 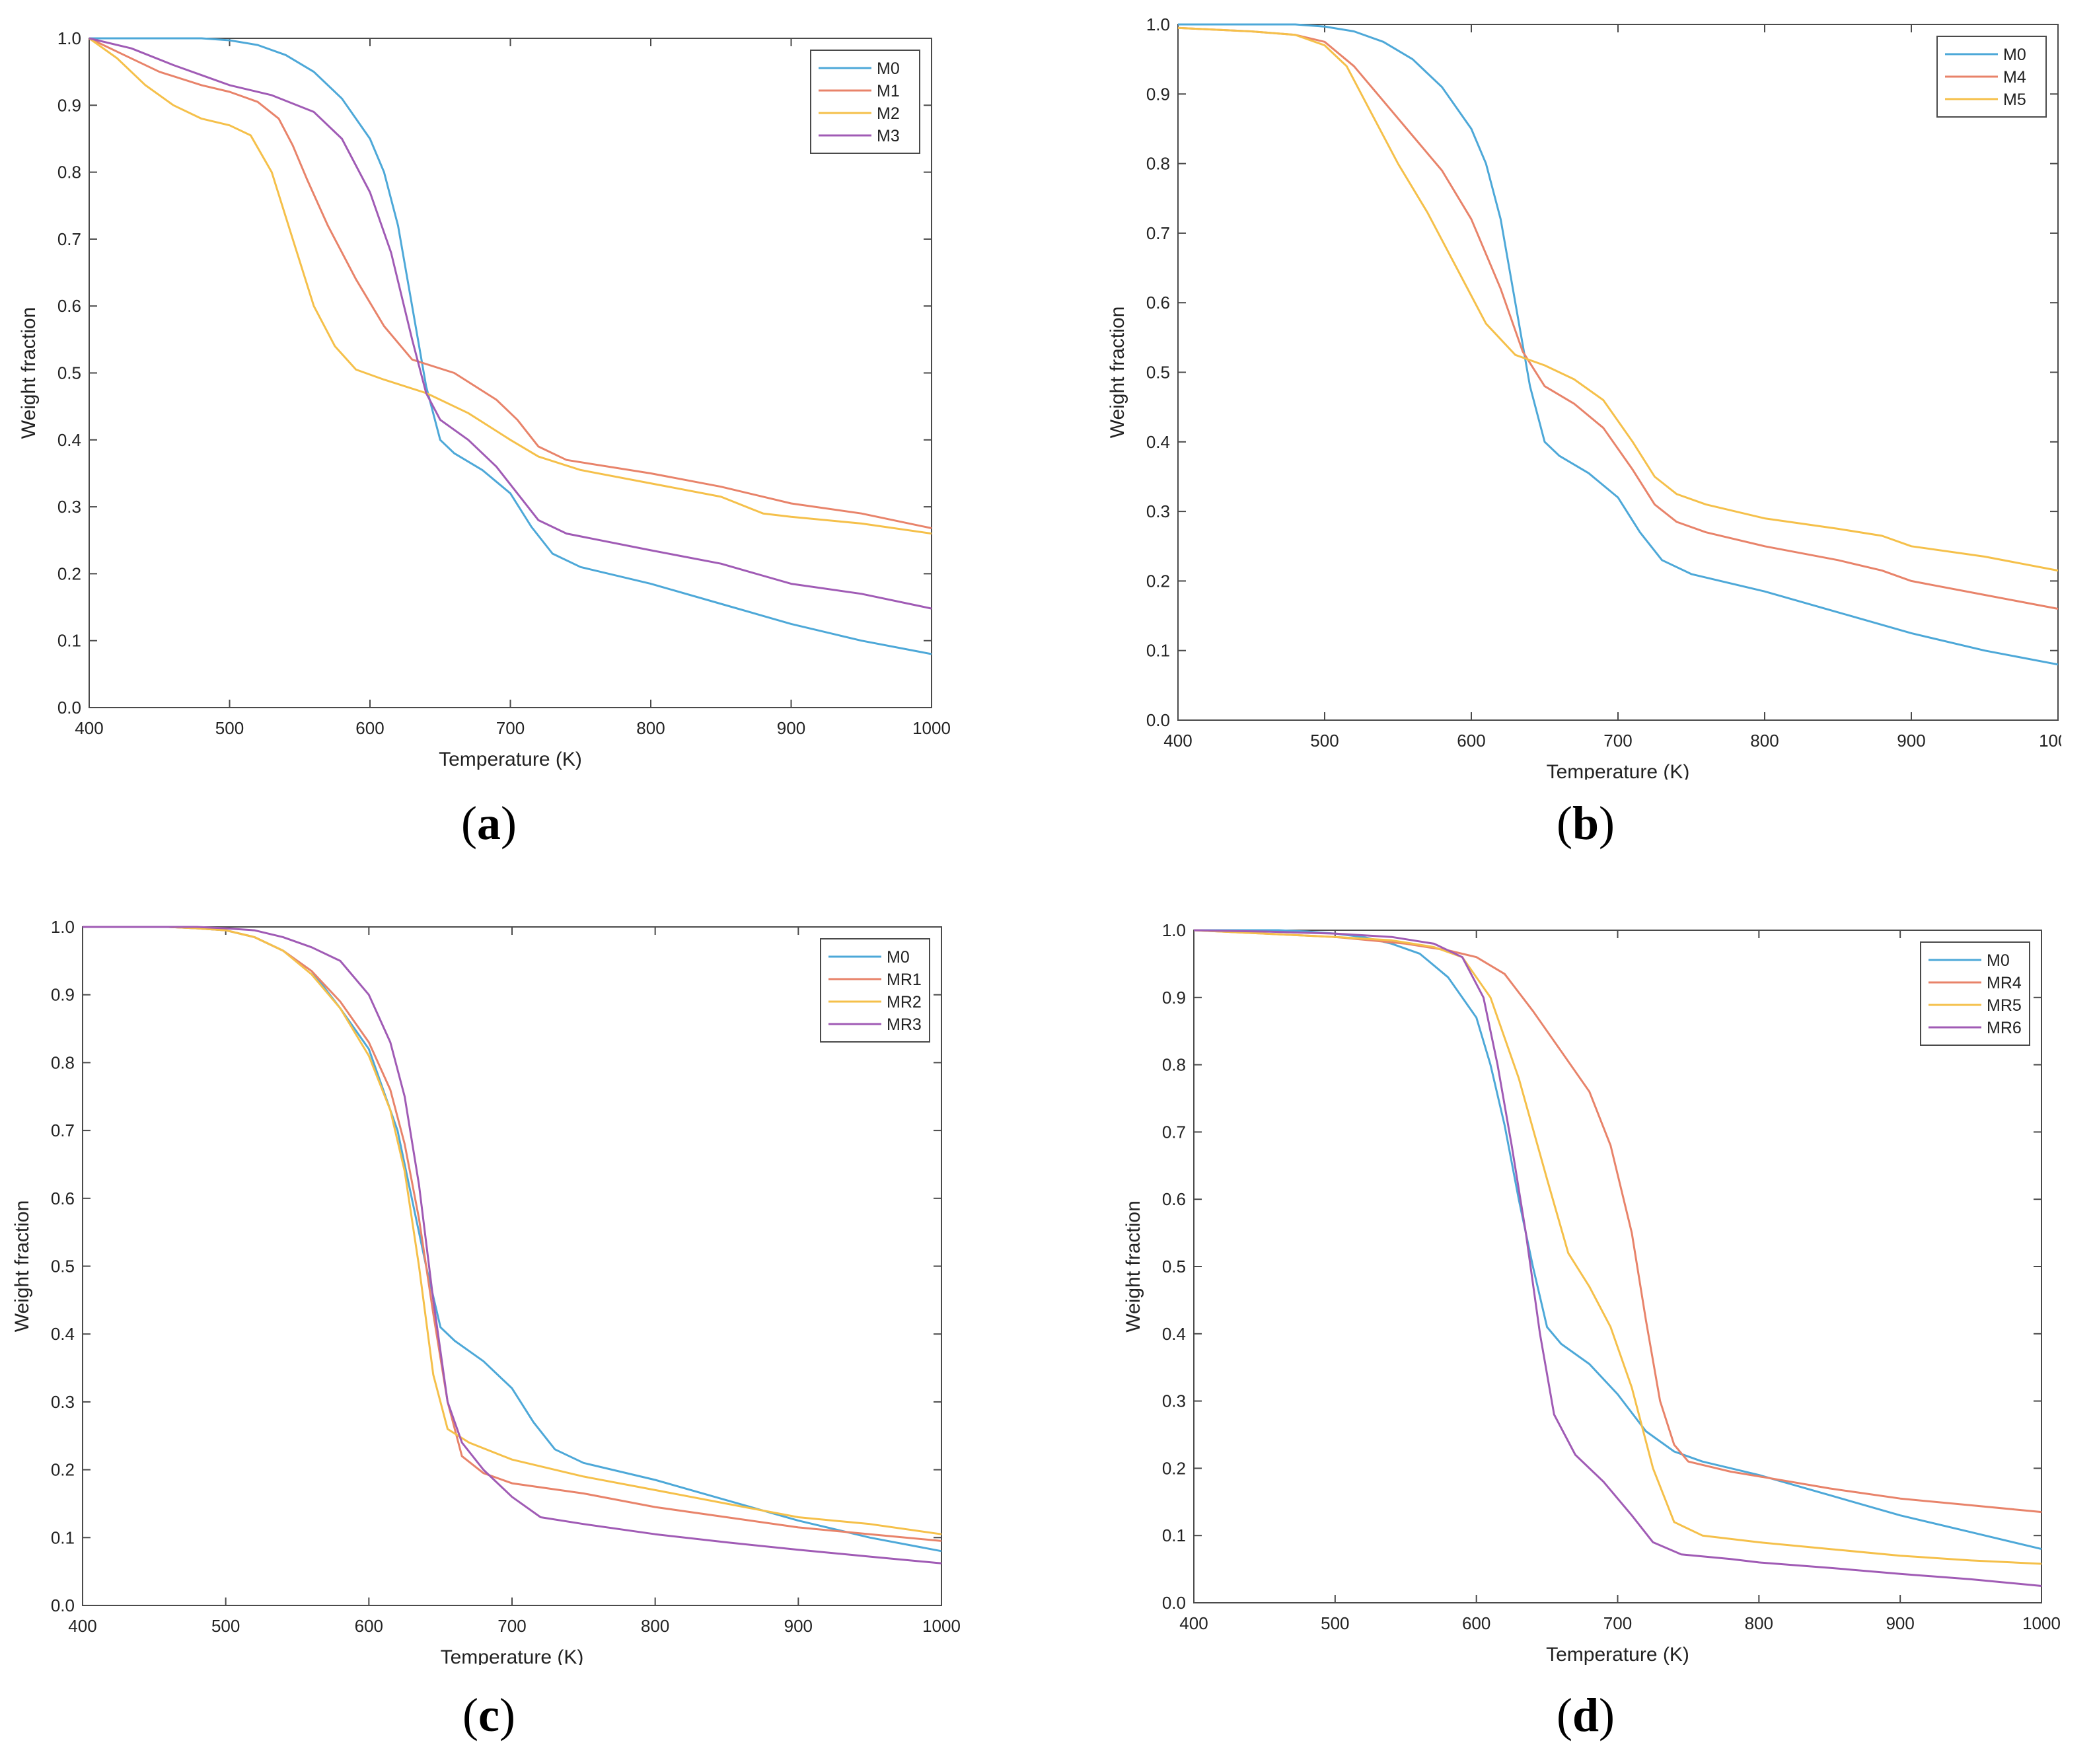 I want to click on panel-label-b: (b), so click(x=1585, y=823).